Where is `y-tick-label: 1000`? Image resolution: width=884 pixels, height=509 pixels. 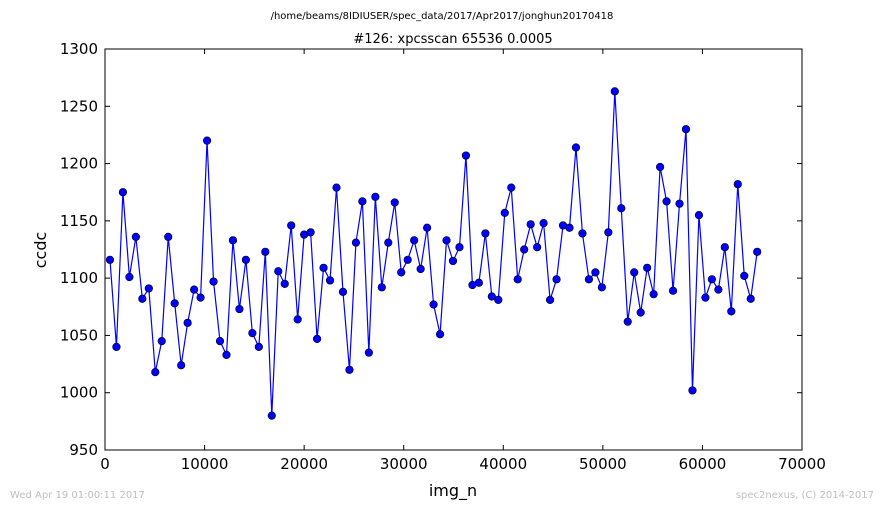
y-tick-label: 1000 is located at coordinates (79, 393).